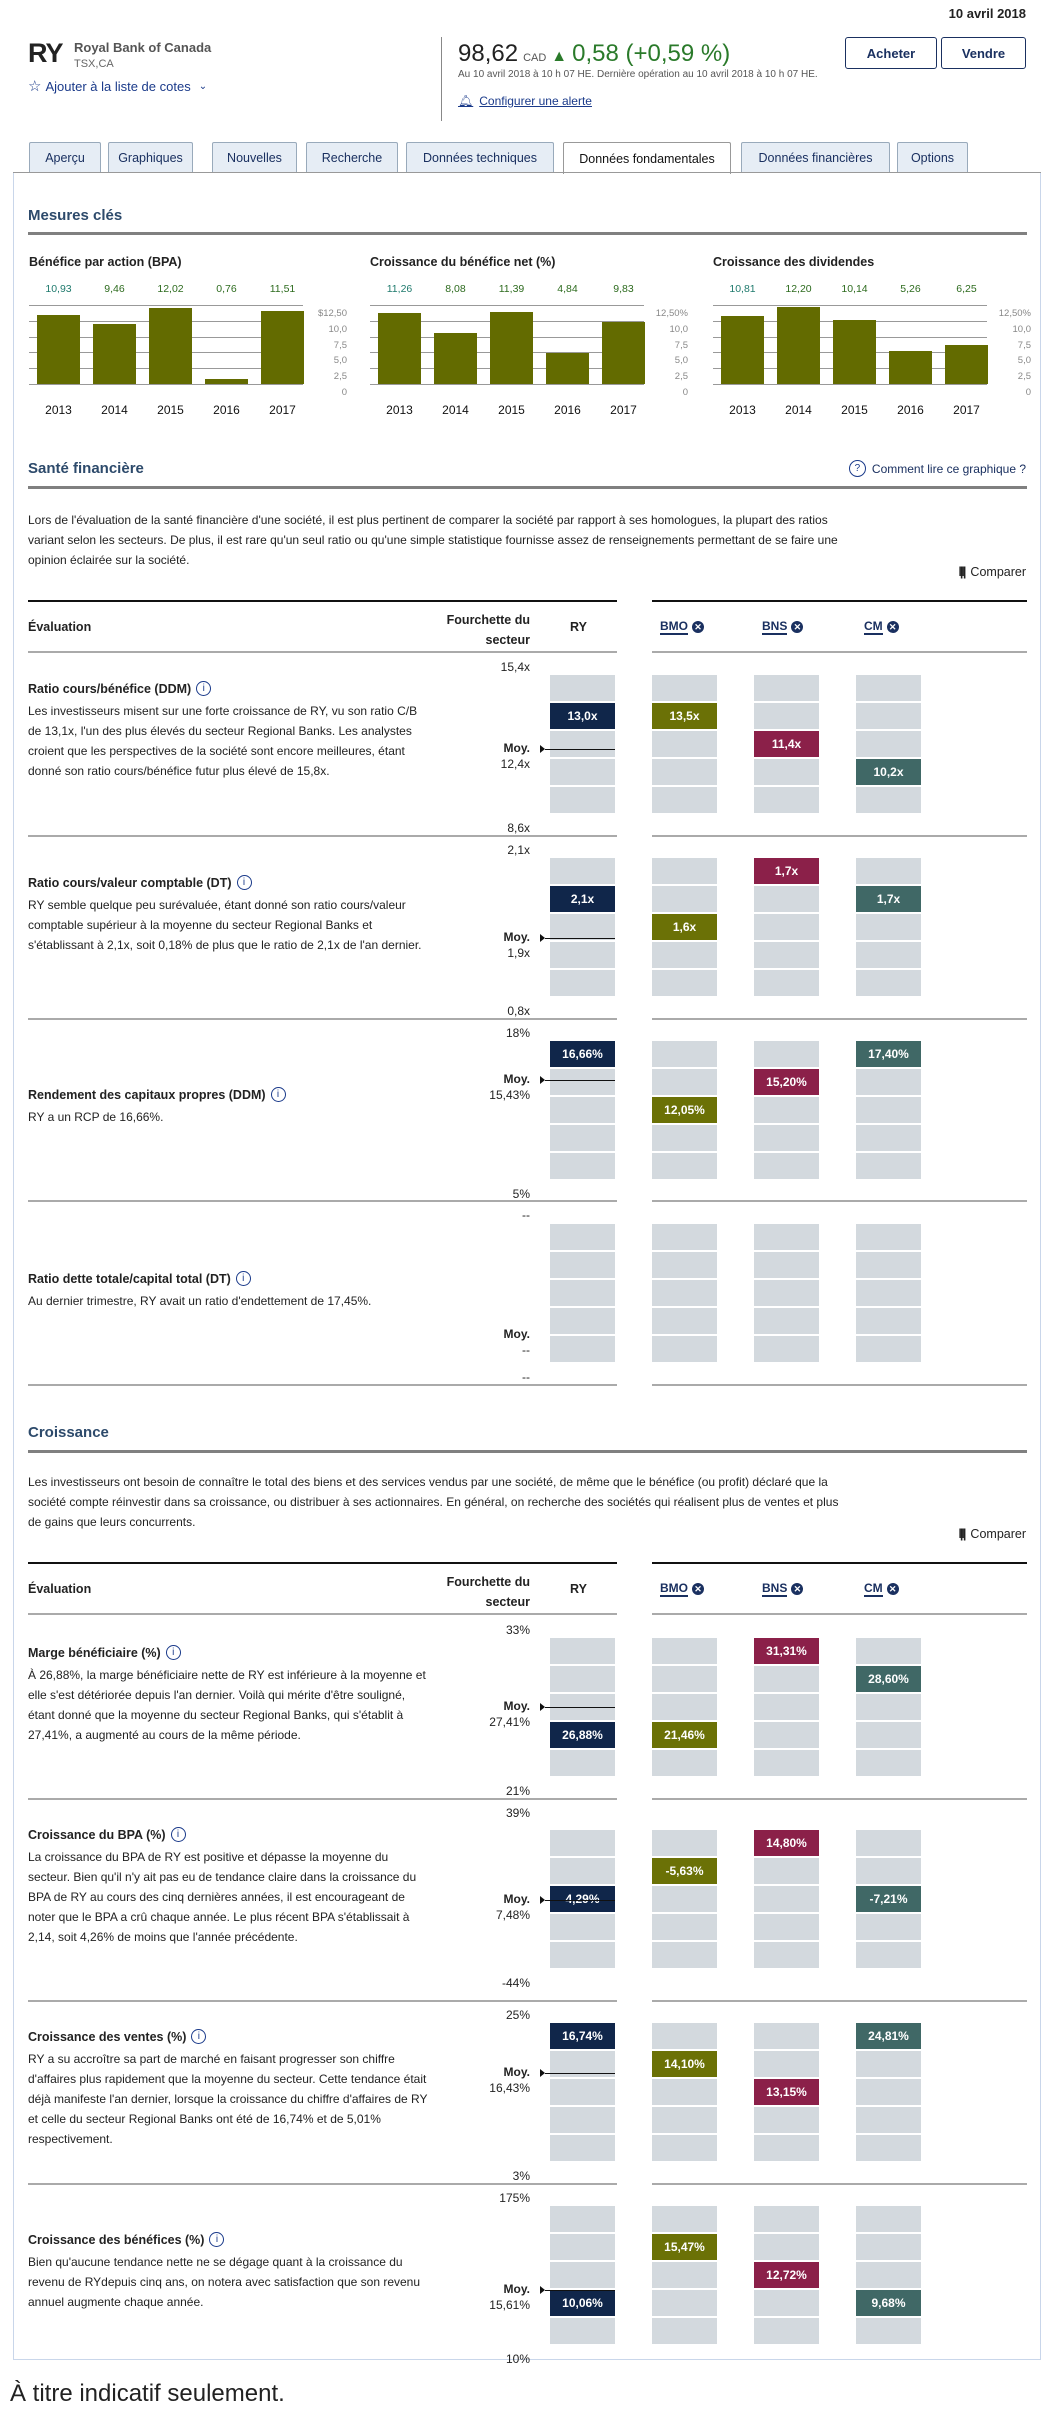  What do you see at coordinates (352, 157) in the screenshot?
I see `tab-recherche: Recherche` at bounding box center [352, 157].